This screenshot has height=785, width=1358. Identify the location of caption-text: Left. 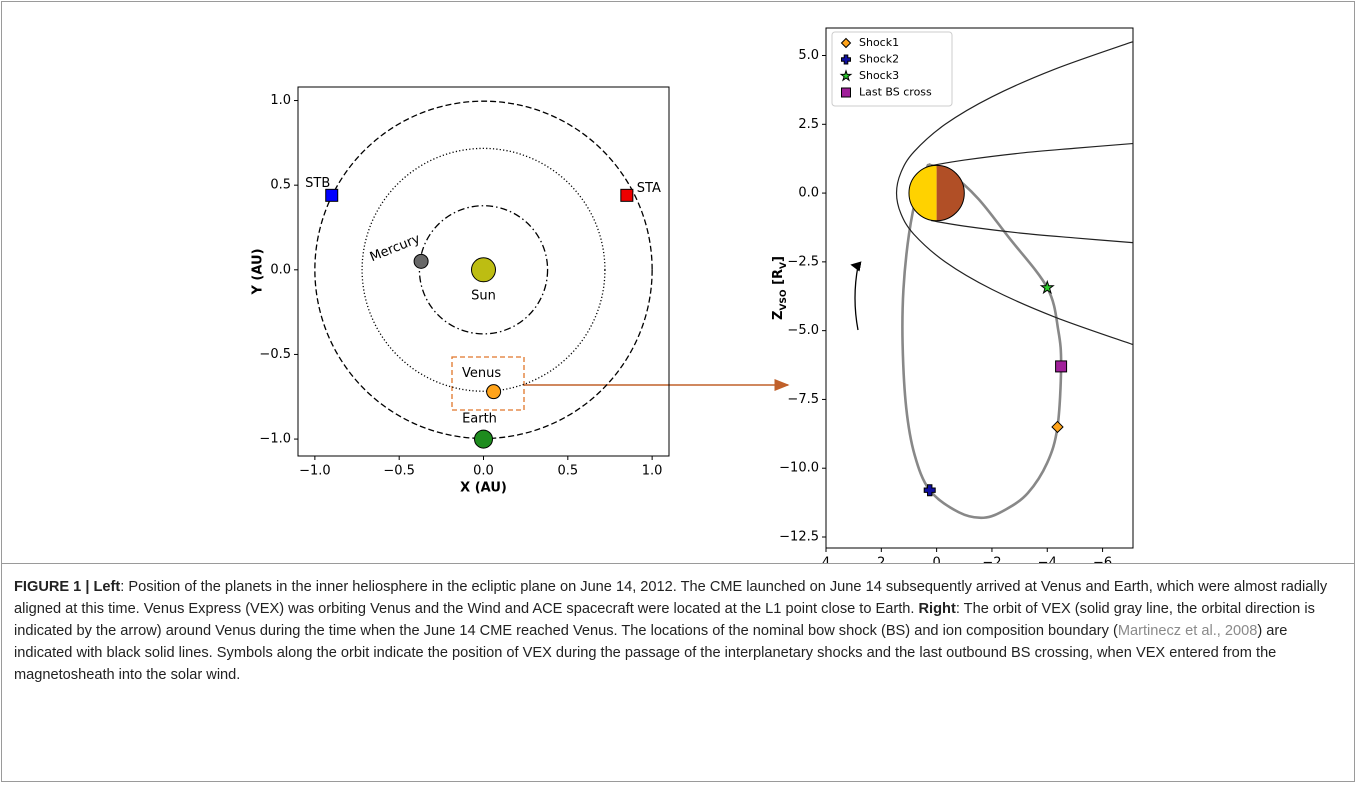
(107, 587).